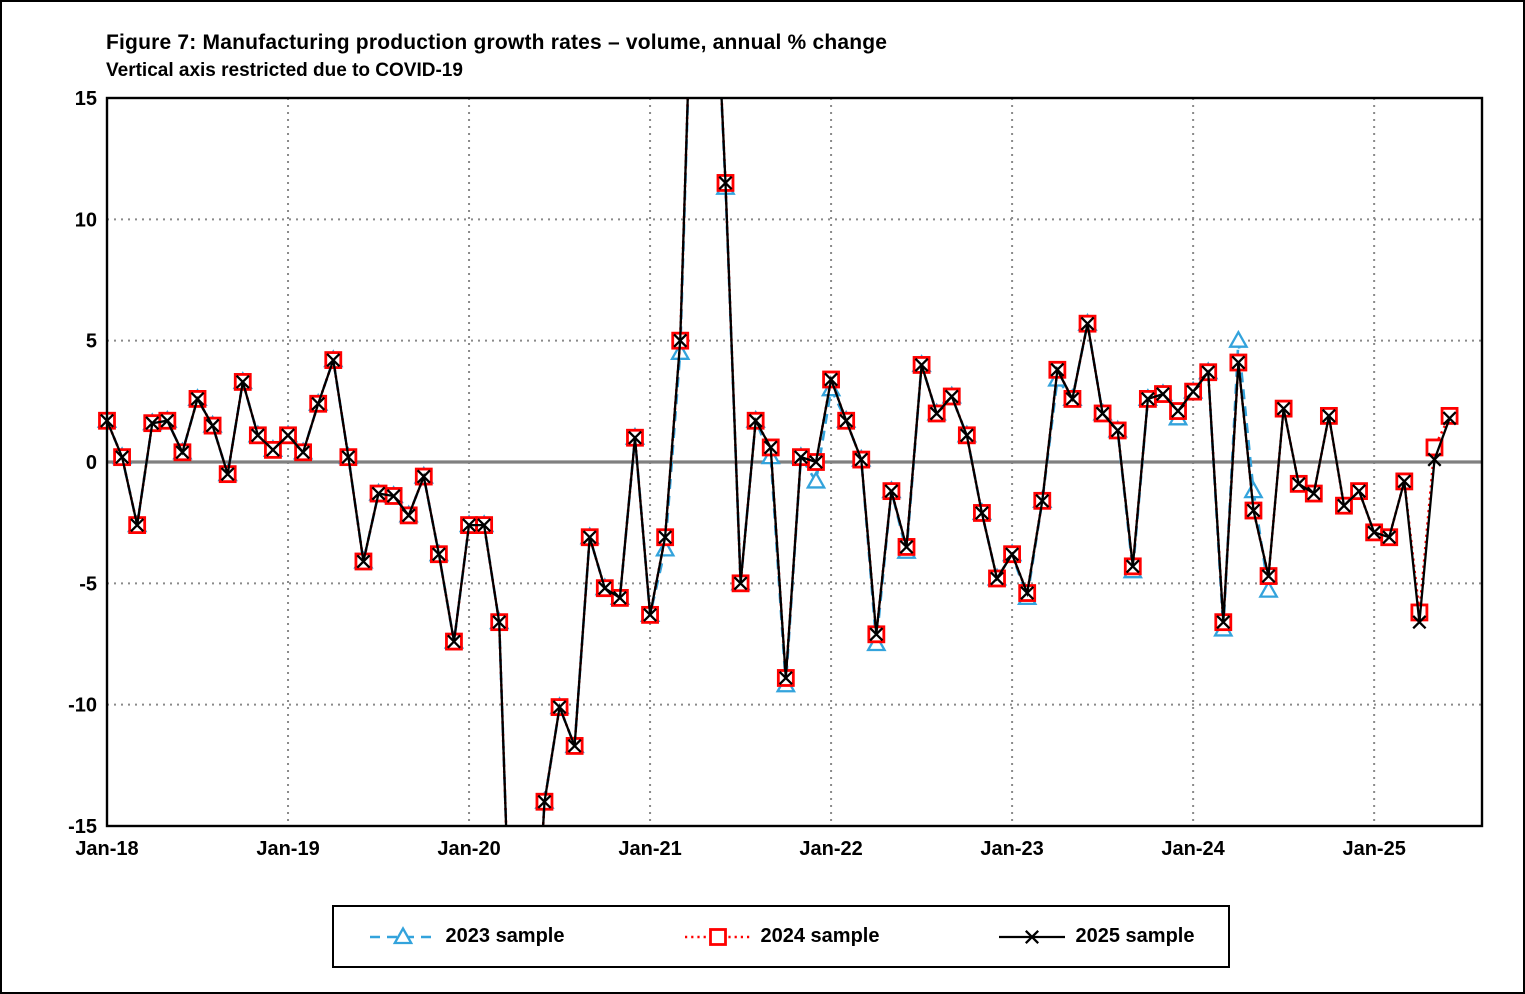  I want to click on legend-item-2024-sample: 2024 sample, so click(781, 937).